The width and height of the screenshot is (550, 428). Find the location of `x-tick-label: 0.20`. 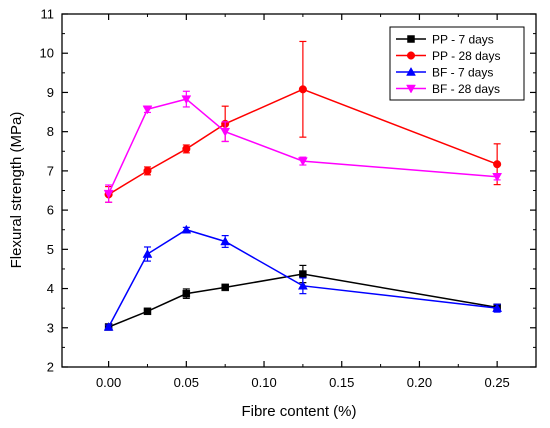

x-tick-label: 0.20 is located at coordinates (419, 382).